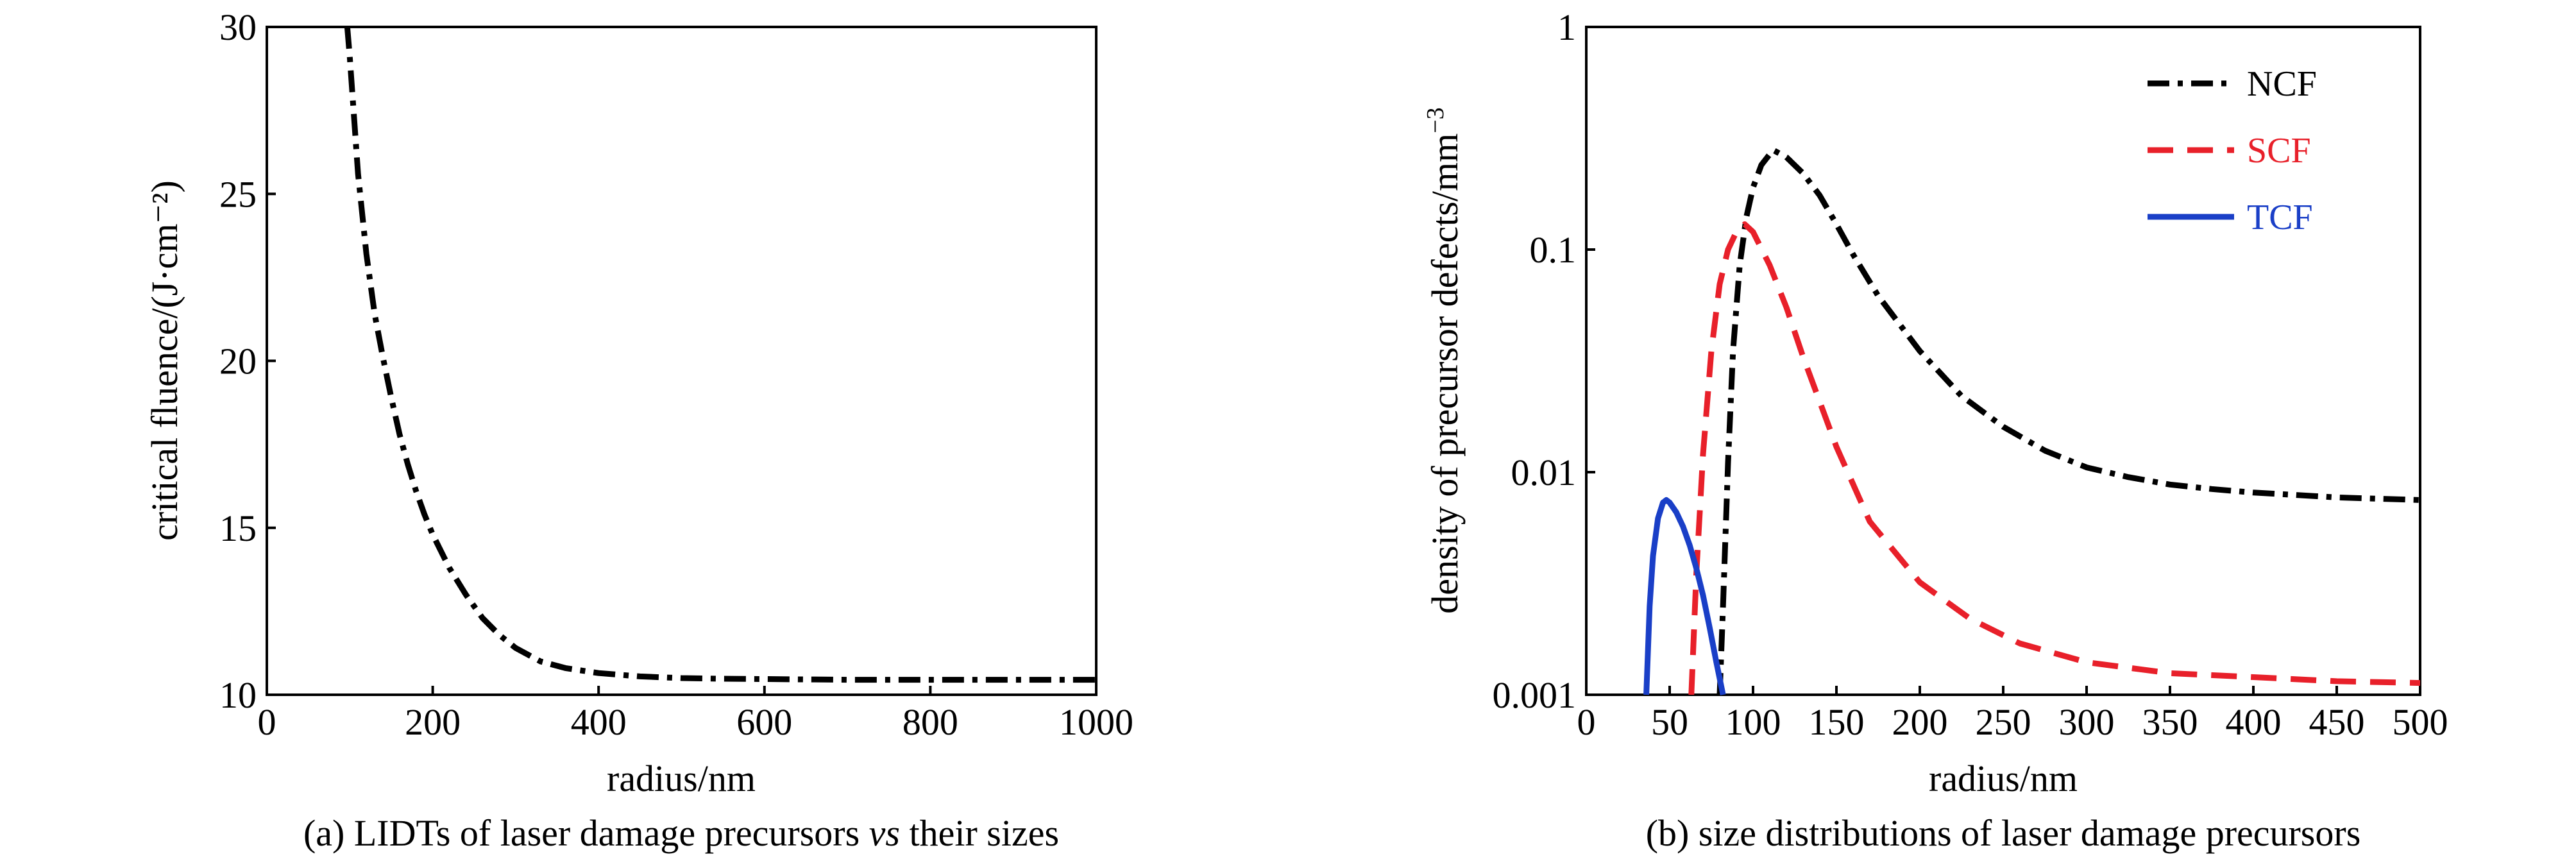 The width and height of the screenshot is (2576, 859). Describe the element at coordinates (2087, 722) in the screenshot. I see `b-x-tick-label: 300` at that location.